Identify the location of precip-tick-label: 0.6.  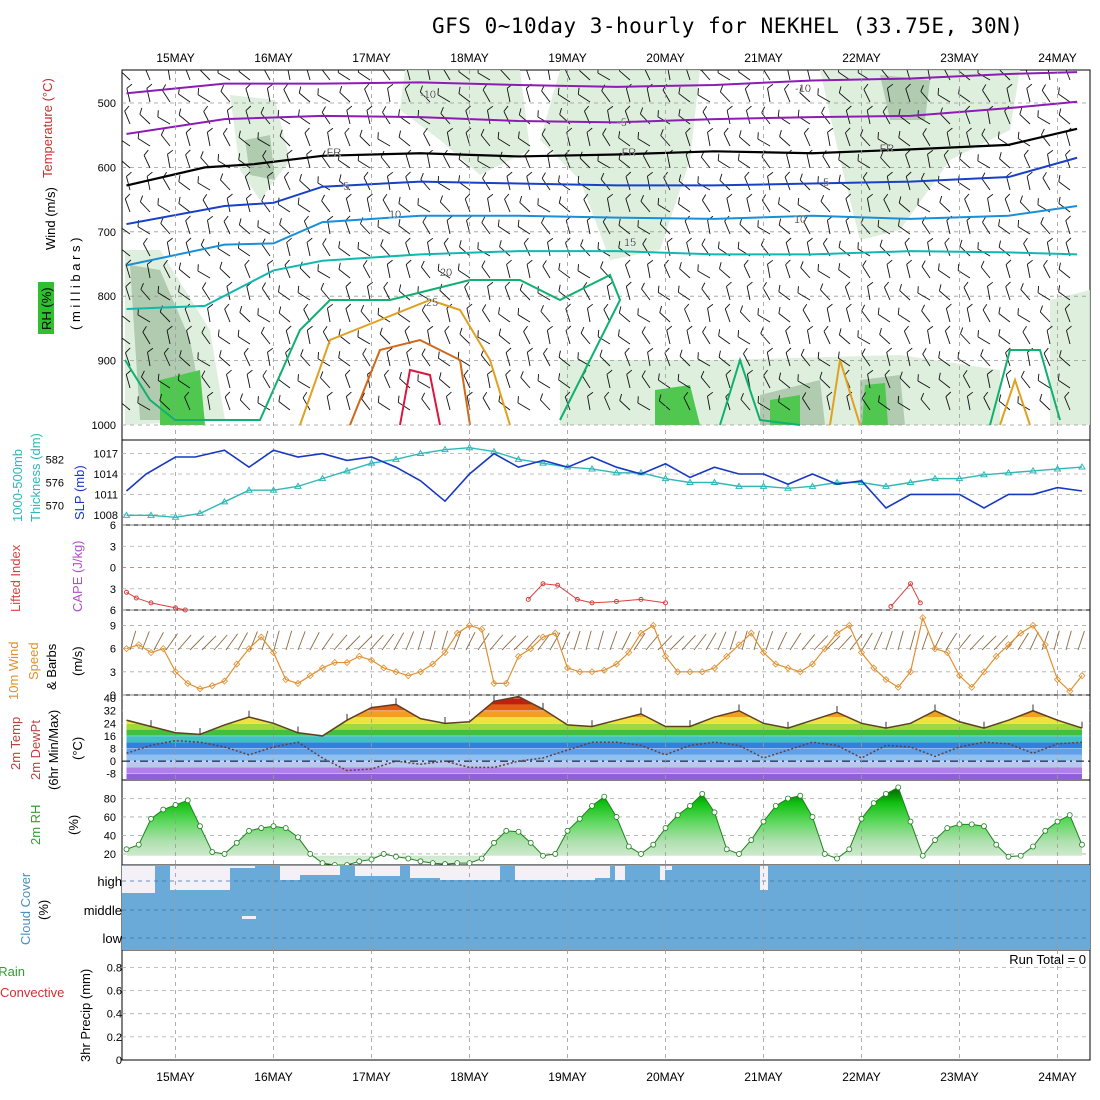
(114, 992).